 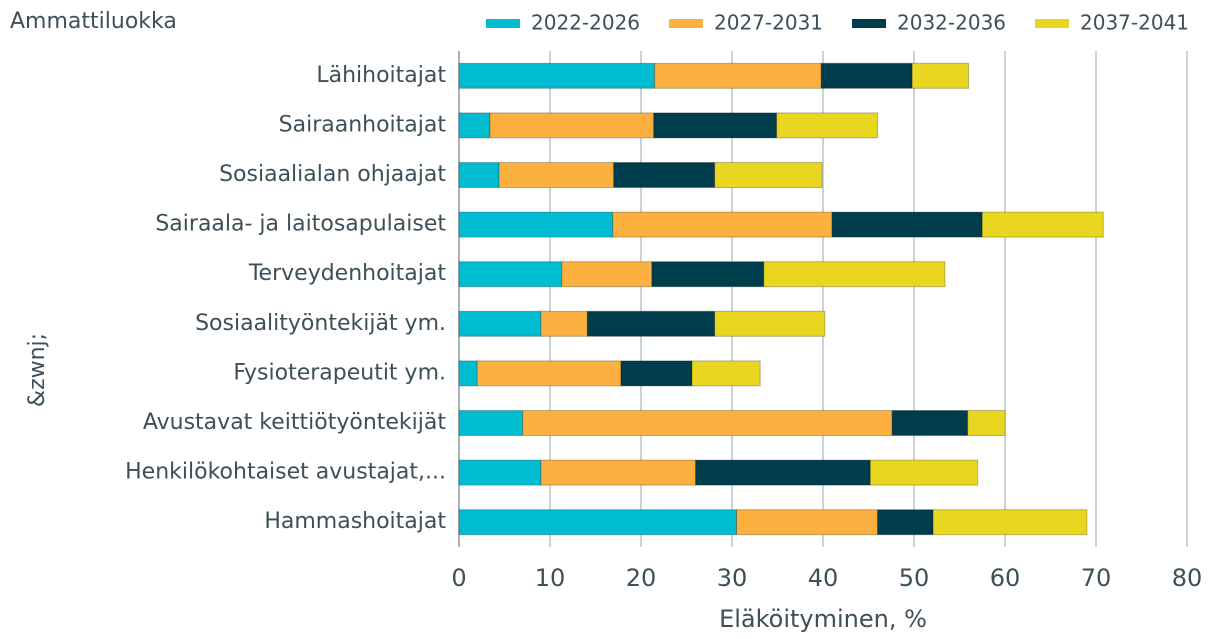 What do you see at coordinates (732, 578) in the screenshot?
I see `x-tick-label: 30` at bounding box center [732, 578].